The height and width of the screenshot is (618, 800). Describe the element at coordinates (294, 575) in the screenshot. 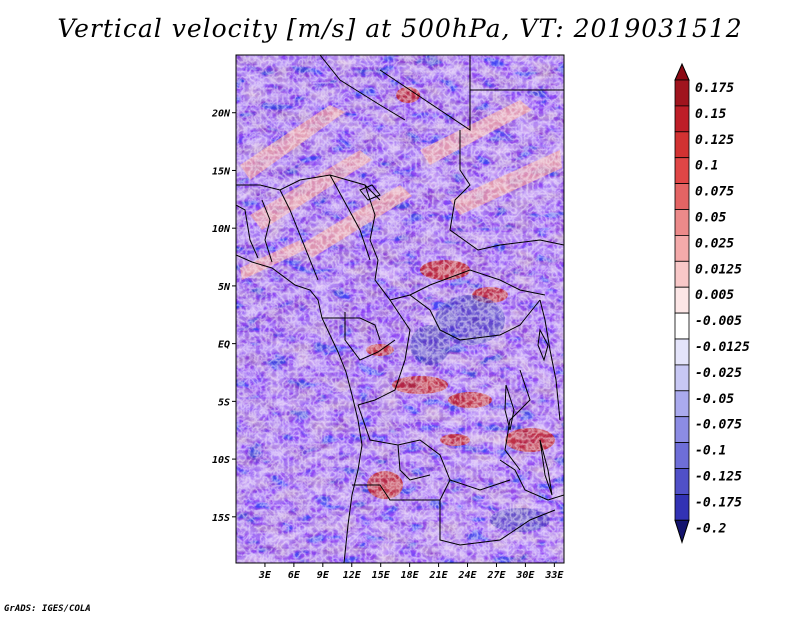

I see `lon-tick-label: 6E` at that location.